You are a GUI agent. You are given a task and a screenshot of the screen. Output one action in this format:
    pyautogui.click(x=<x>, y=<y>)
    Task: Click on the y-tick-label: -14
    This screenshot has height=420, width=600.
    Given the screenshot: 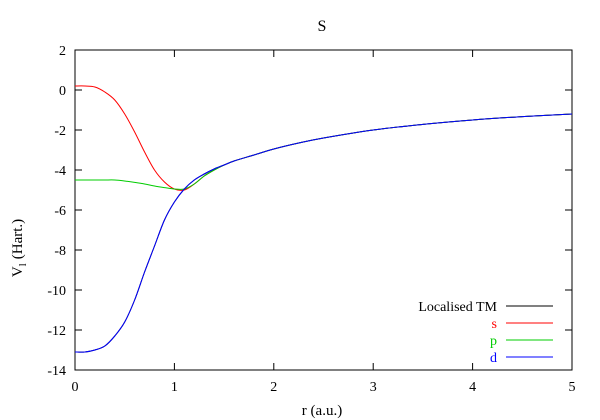 What is the action you would take?
    pyautogui.click(x=56, y=371)
    